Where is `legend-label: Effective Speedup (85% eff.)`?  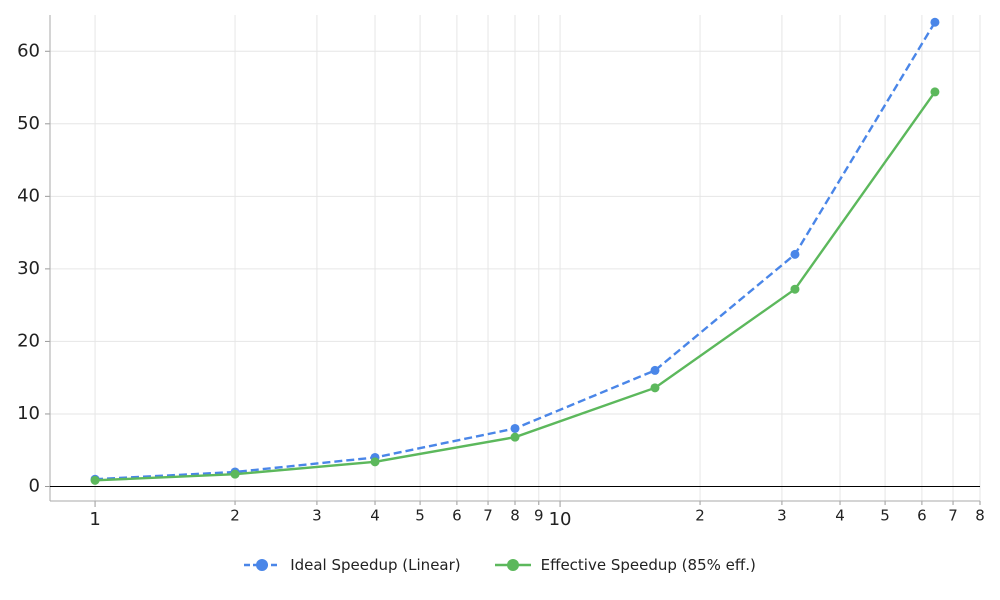
legend-label: Effective Speedup (85% eff.) is located at coordinates (648, 565).